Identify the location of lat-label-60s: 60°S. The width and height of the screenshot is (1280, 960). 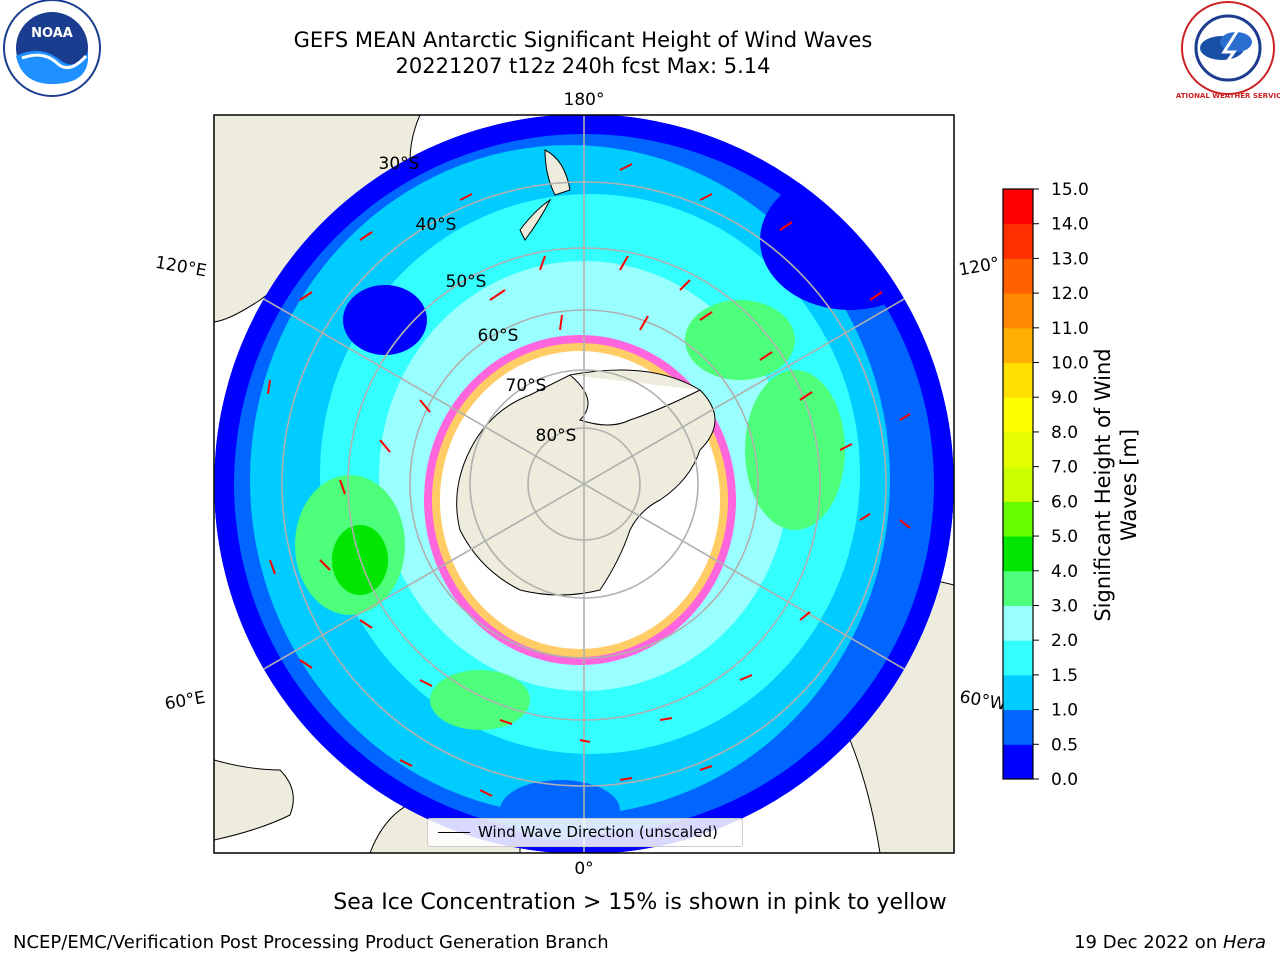
(498, 336).